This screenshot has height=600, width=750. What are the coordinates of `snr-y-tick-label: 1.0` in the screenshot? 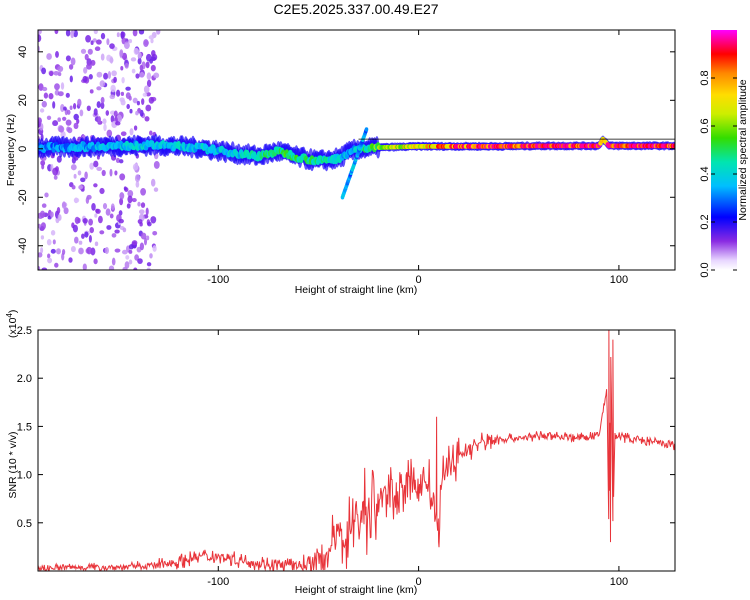 It's located at (24, 476).